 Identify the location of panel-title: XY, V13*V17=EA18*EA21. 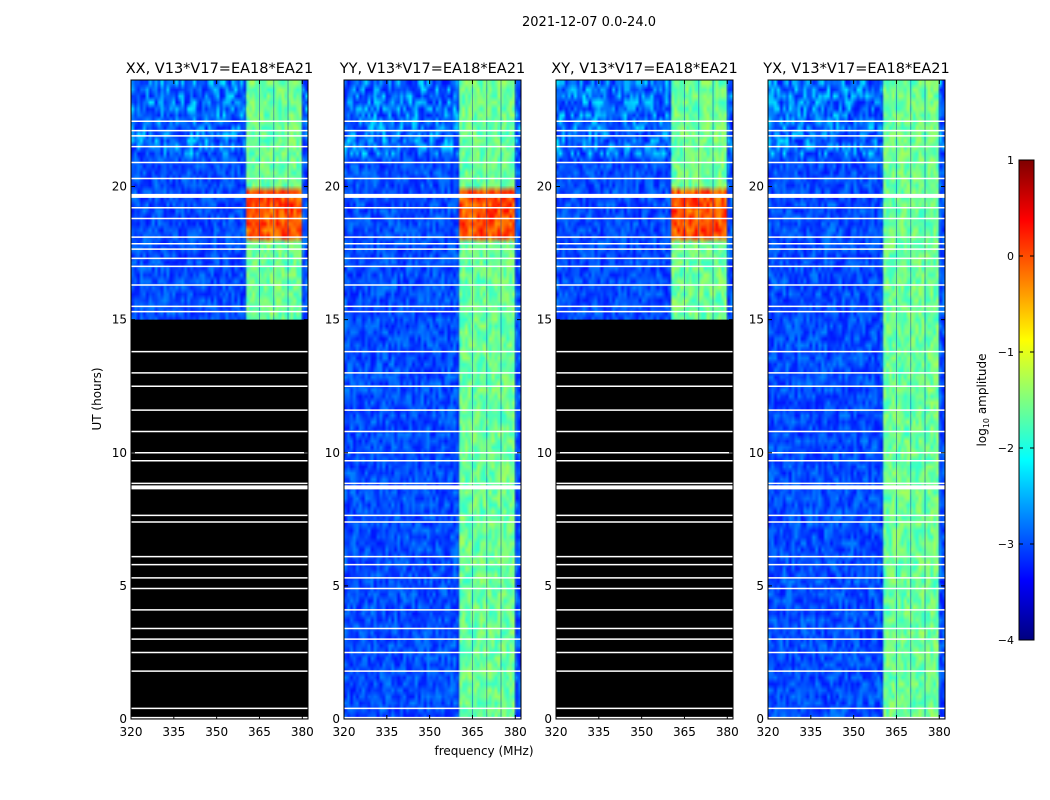
(644, 69).